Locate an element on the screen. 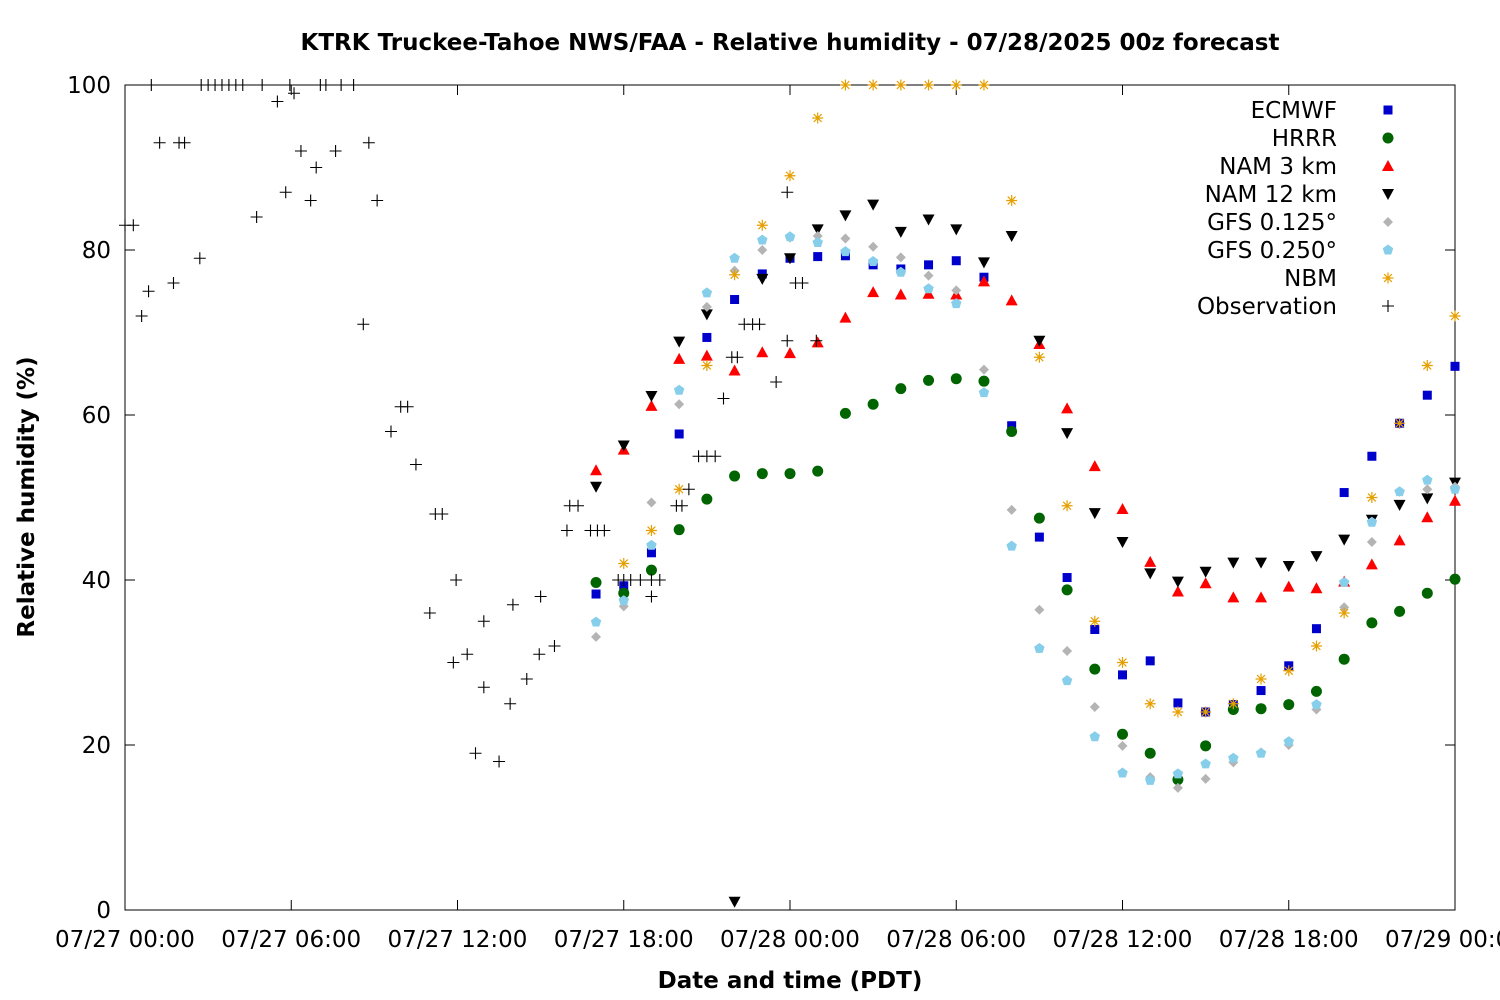 The width and height of the screenshot is (1500, 1000). x-axis-label: Date and time (PDT) is located at coordinates (790, 981).